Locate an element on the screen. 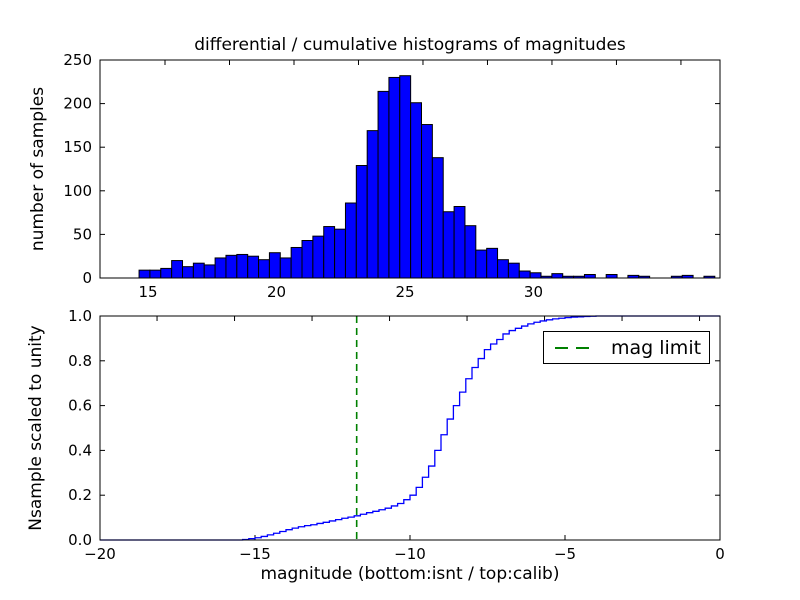 The height and width of the screenshot is (600, 800). y-tick-label: 0.6 is located at coordinates (80, 406).